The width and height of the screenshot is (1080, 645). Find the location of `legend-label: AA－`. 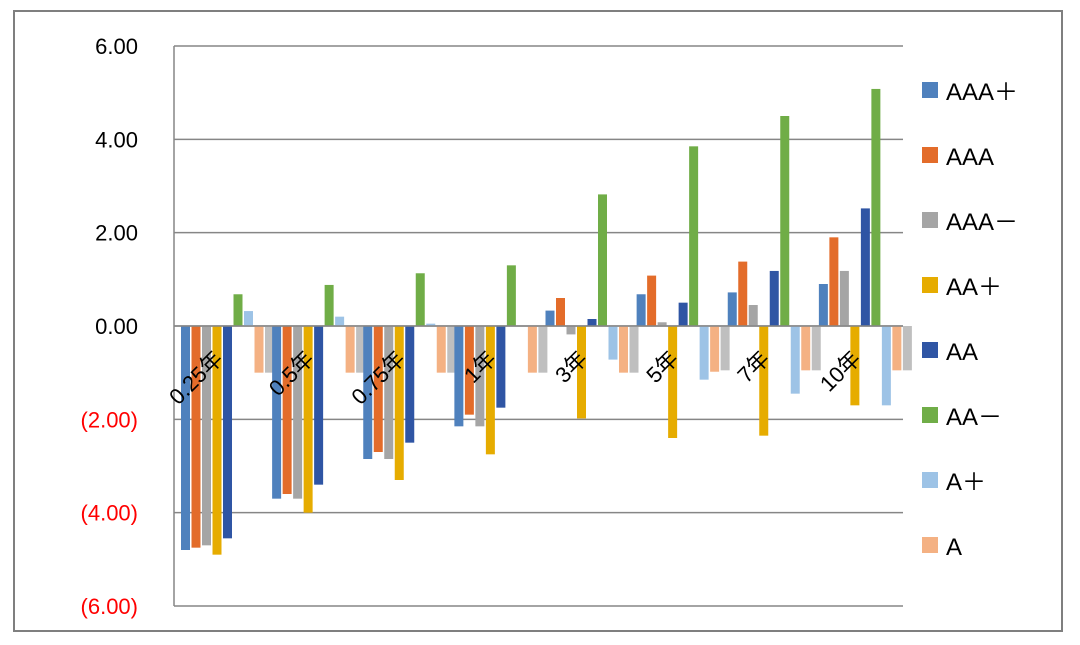

legend-label: AA－ is located at coordinates (974, 417).